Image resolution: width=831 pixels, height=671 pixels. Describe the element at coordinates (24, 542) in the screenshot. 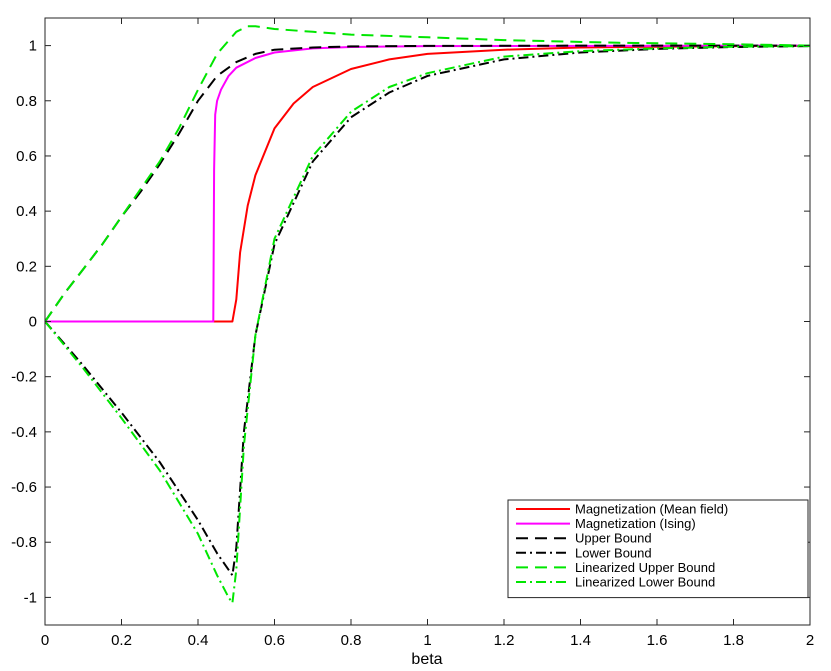

I see `y-tick-label: -0.8` at that location.